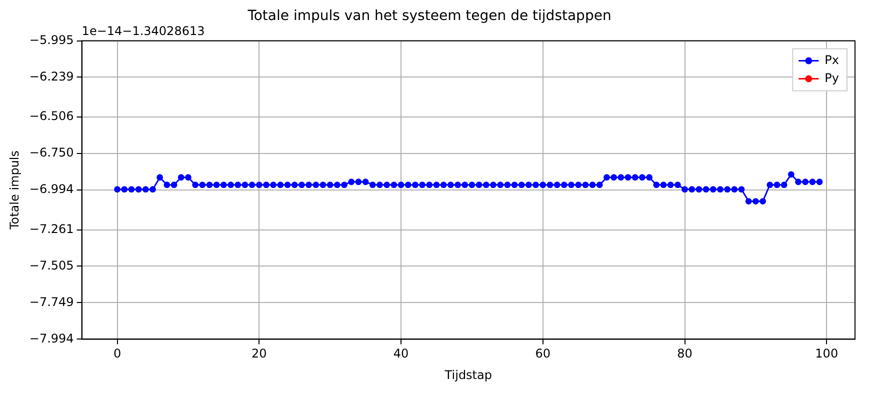 Image resolution: width=875 pixels, height=393 pixels. Describe the element at coordinates (401, 353) in the screenshot. I see `x-tick-label: 40` at that location.